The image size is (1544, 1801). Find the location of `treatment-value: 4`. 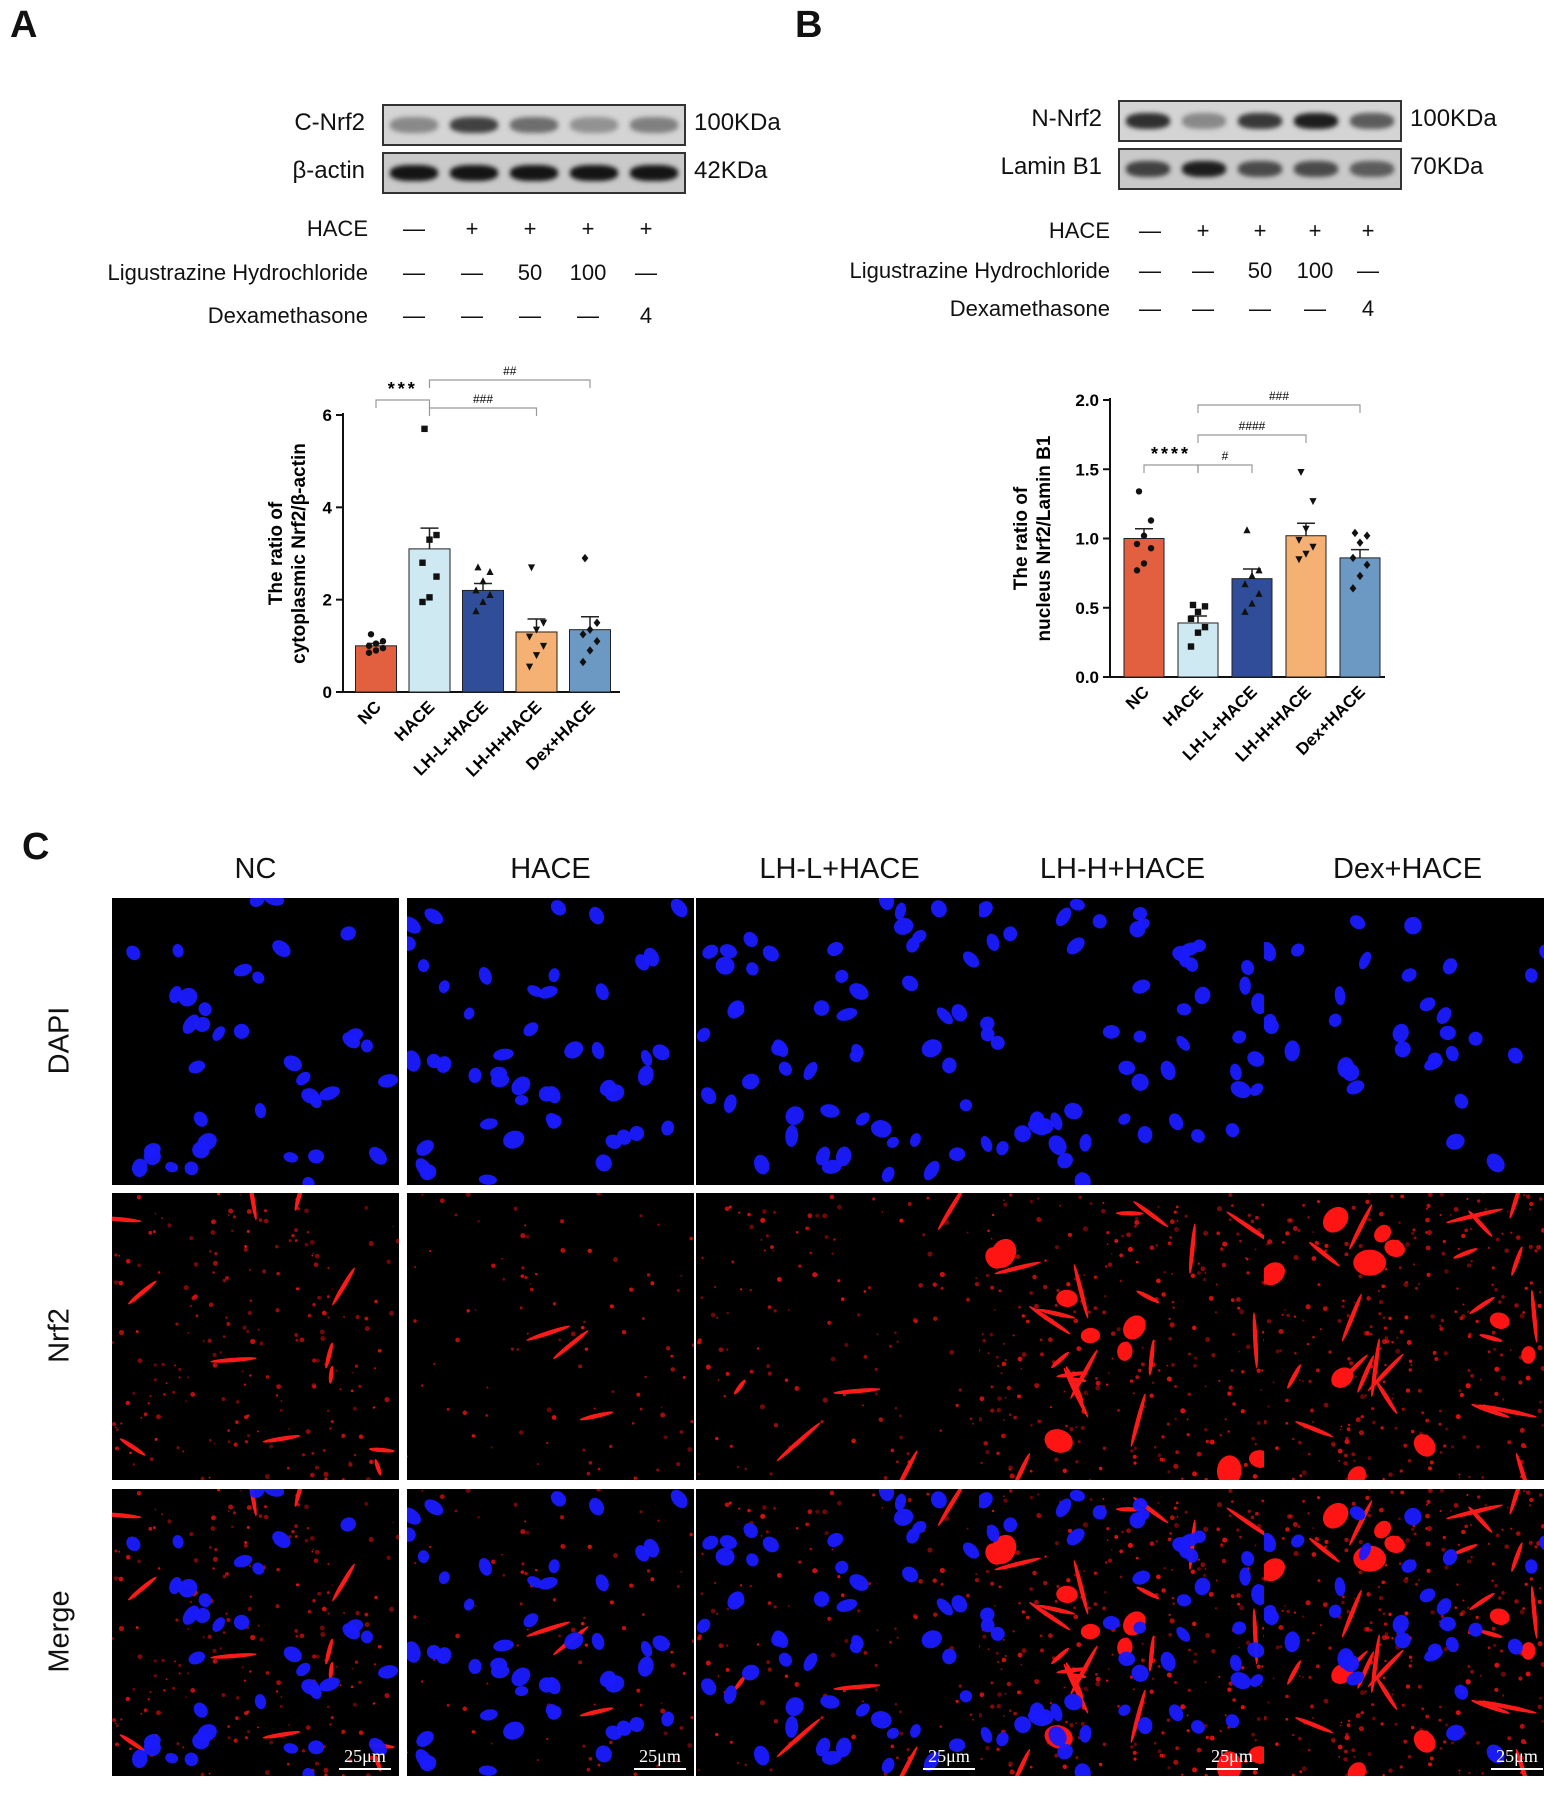

treatment-value: 4 is located at coordinates (646, 315).